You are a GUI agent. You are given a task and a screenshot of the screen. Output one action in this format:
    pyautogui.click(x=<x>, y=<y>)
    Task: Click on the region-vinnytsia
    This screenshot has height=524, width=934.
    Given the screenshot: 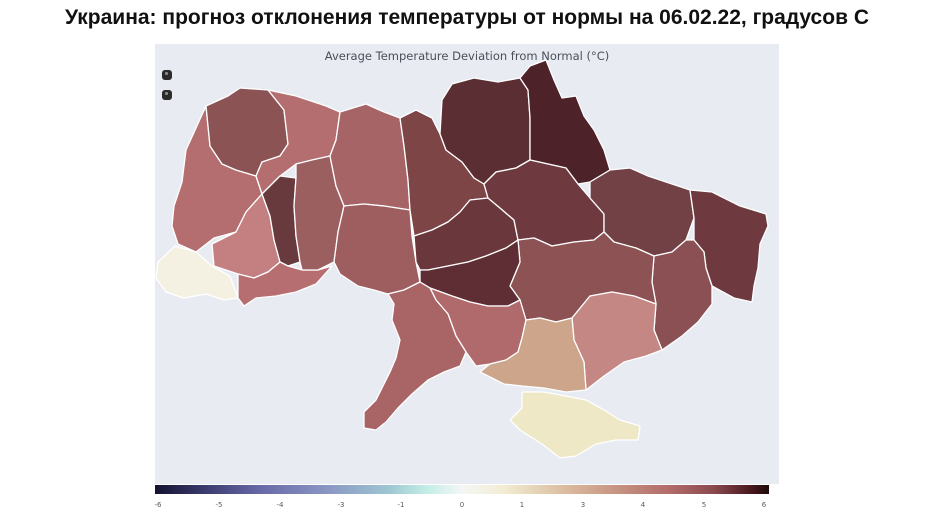 What is the action you would take?
    pyautogui.click(x=377, y=249)
    